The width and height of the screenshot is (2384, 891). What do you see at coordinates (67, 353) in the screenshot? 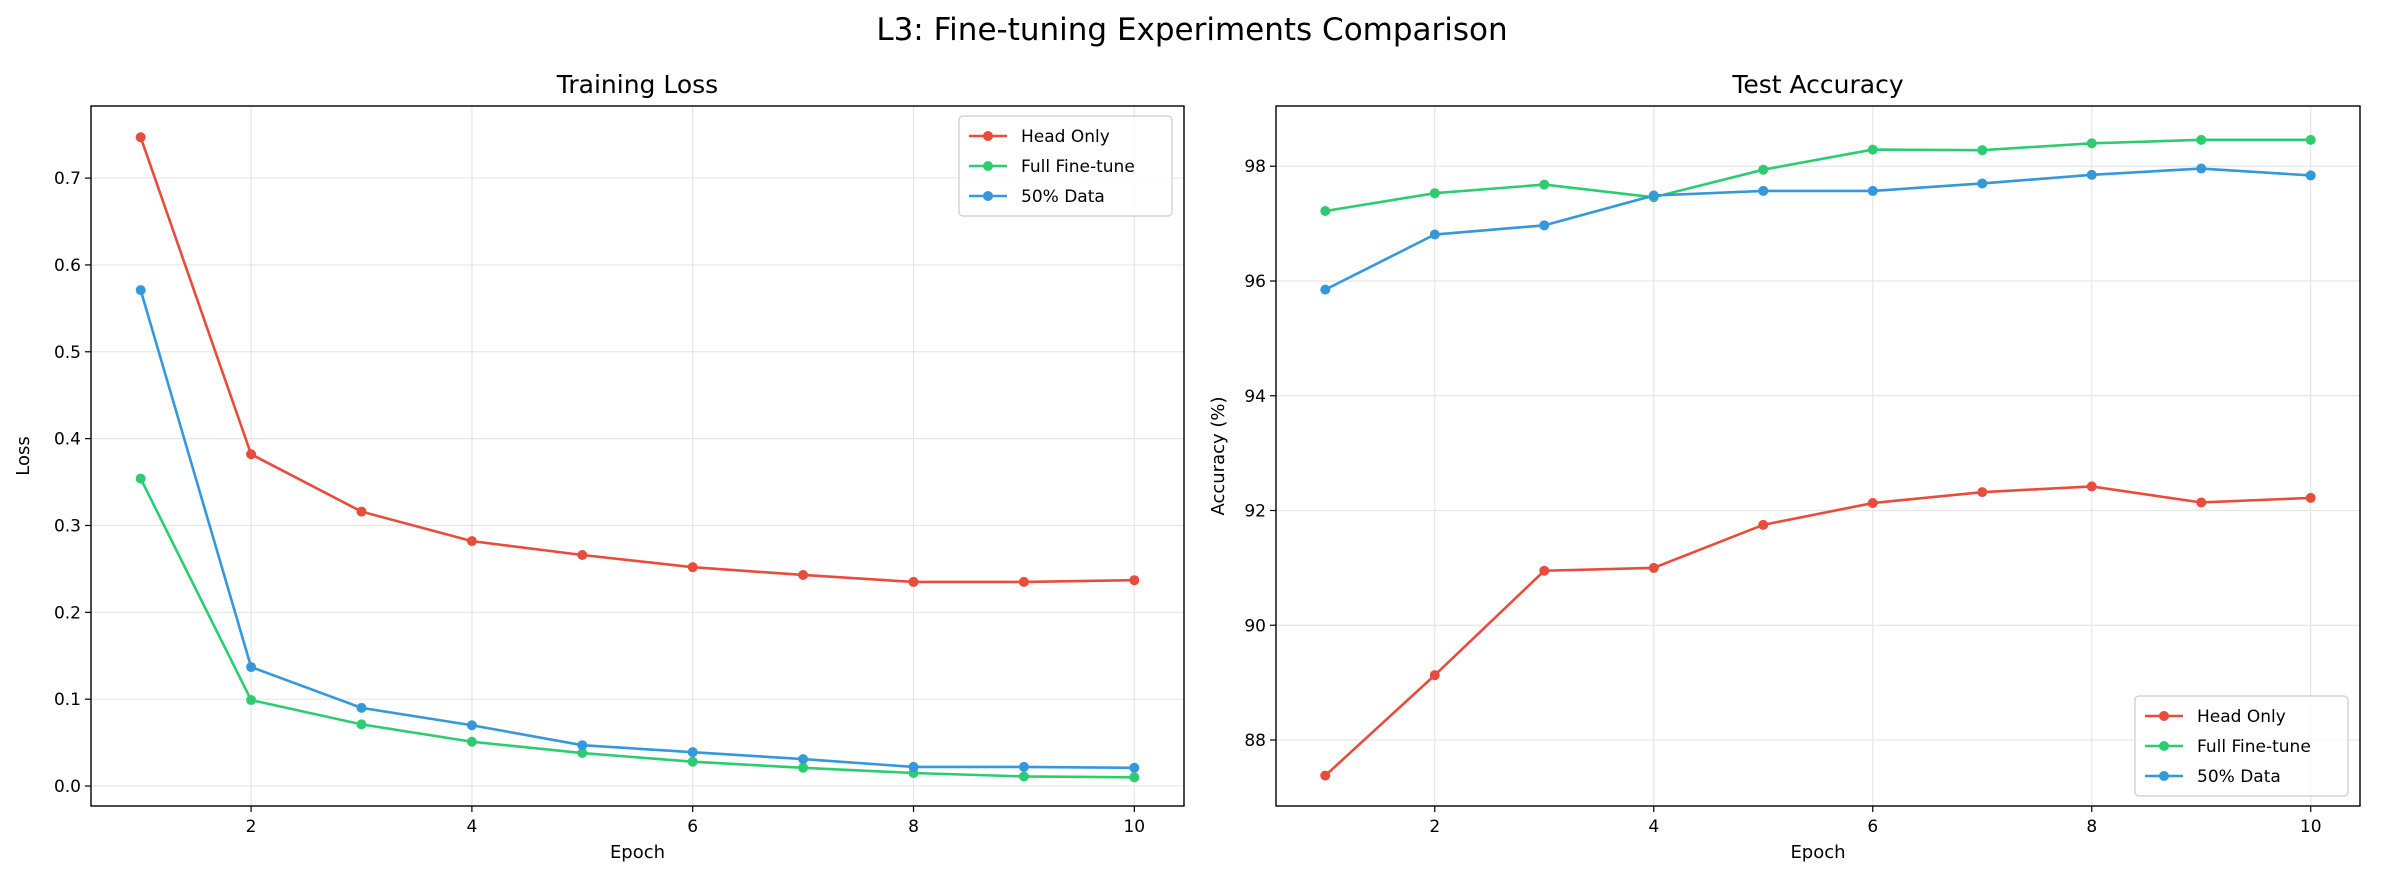
I see `y-tick-label: 0.5` at bounding box center [67, 353].